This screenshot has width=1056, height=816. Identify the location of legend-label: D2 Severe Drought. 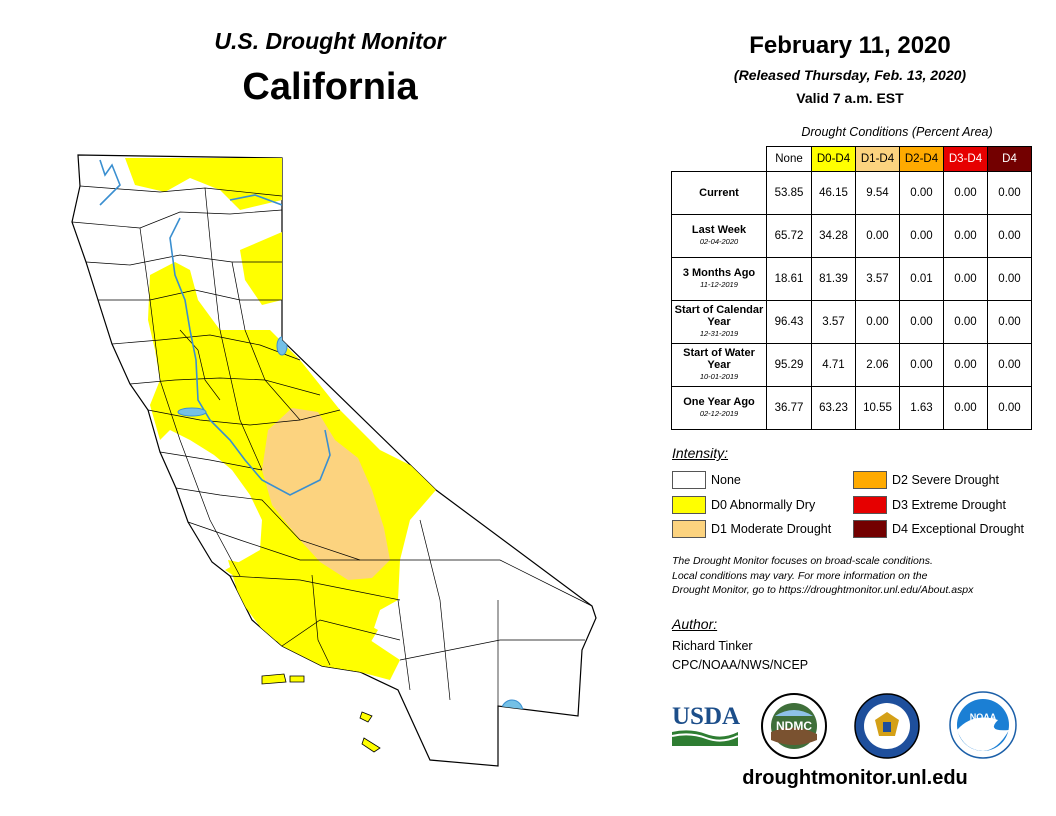
(946, 480).